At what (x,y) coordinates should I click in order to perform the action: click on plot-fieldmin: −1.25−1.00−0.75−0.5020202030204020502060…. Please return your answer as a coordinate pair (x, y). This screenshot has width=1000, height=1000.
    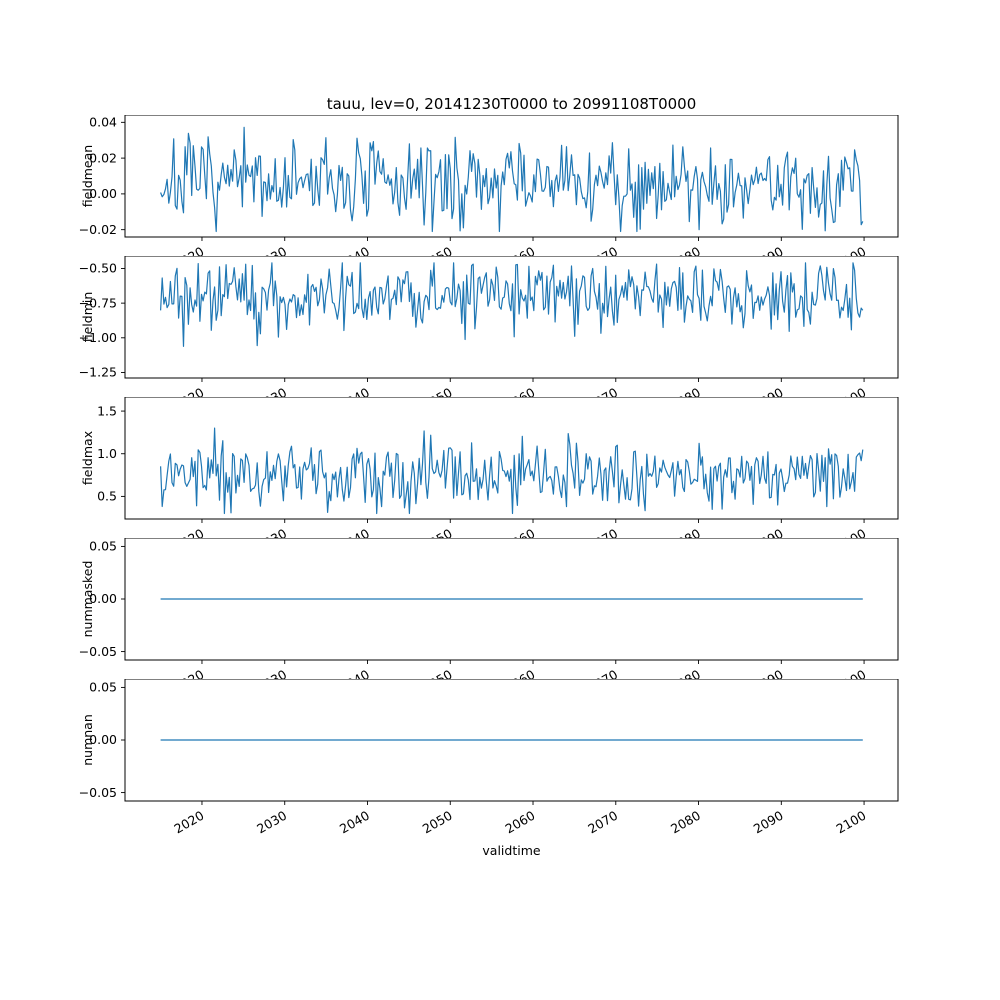
    Looking at the image, I should click on (489, 335).